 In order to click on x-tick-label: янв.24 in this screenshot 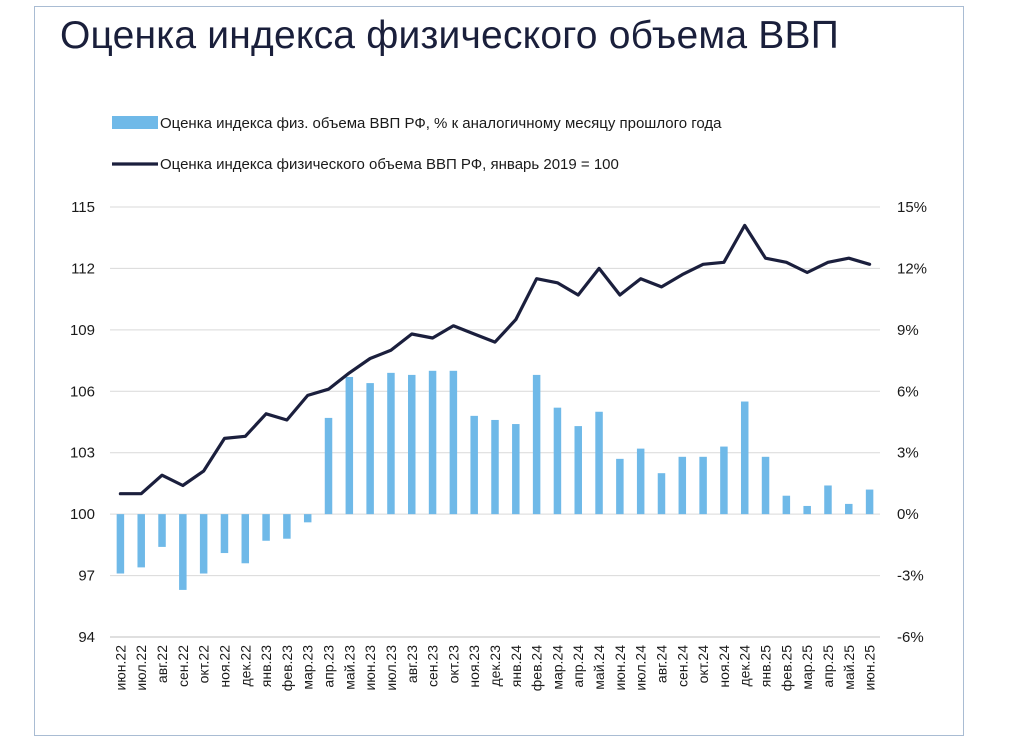, I will do `click(516, 666)`.